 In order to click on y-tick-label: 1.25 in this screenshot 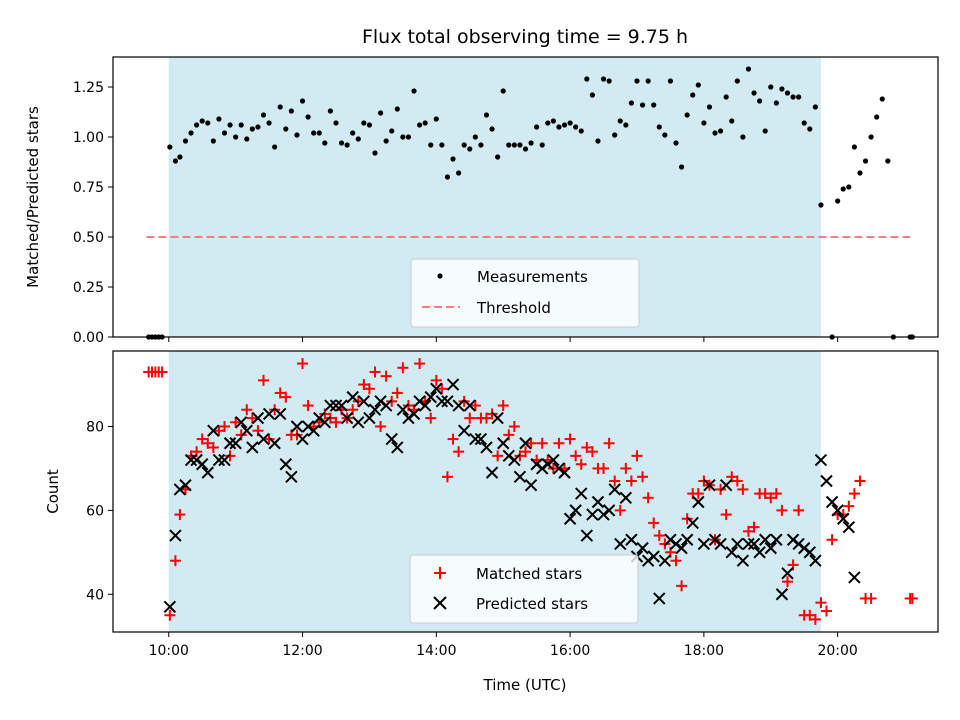, I will do `click(88, 88)`.